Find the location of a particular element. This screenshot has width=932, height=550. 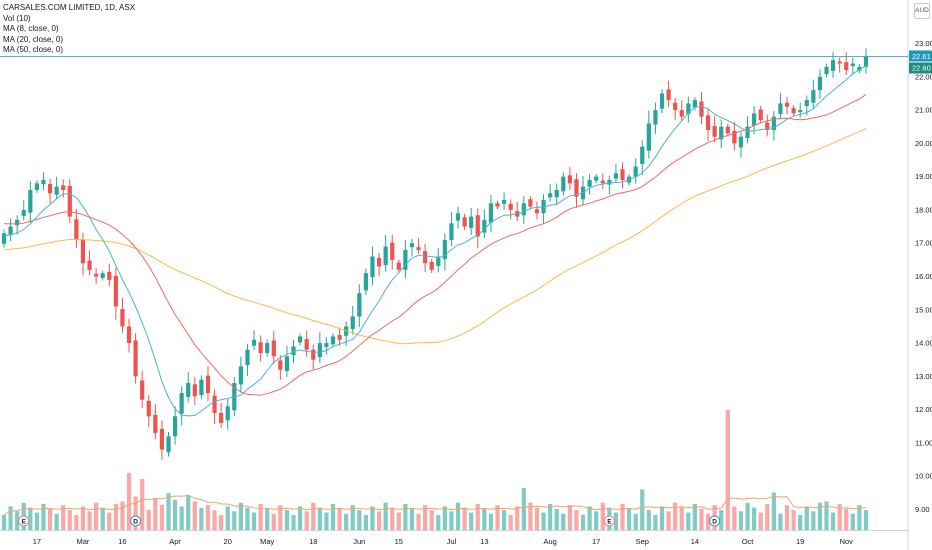

last-price-text: 22.61 is located at coordinates (921, 56).